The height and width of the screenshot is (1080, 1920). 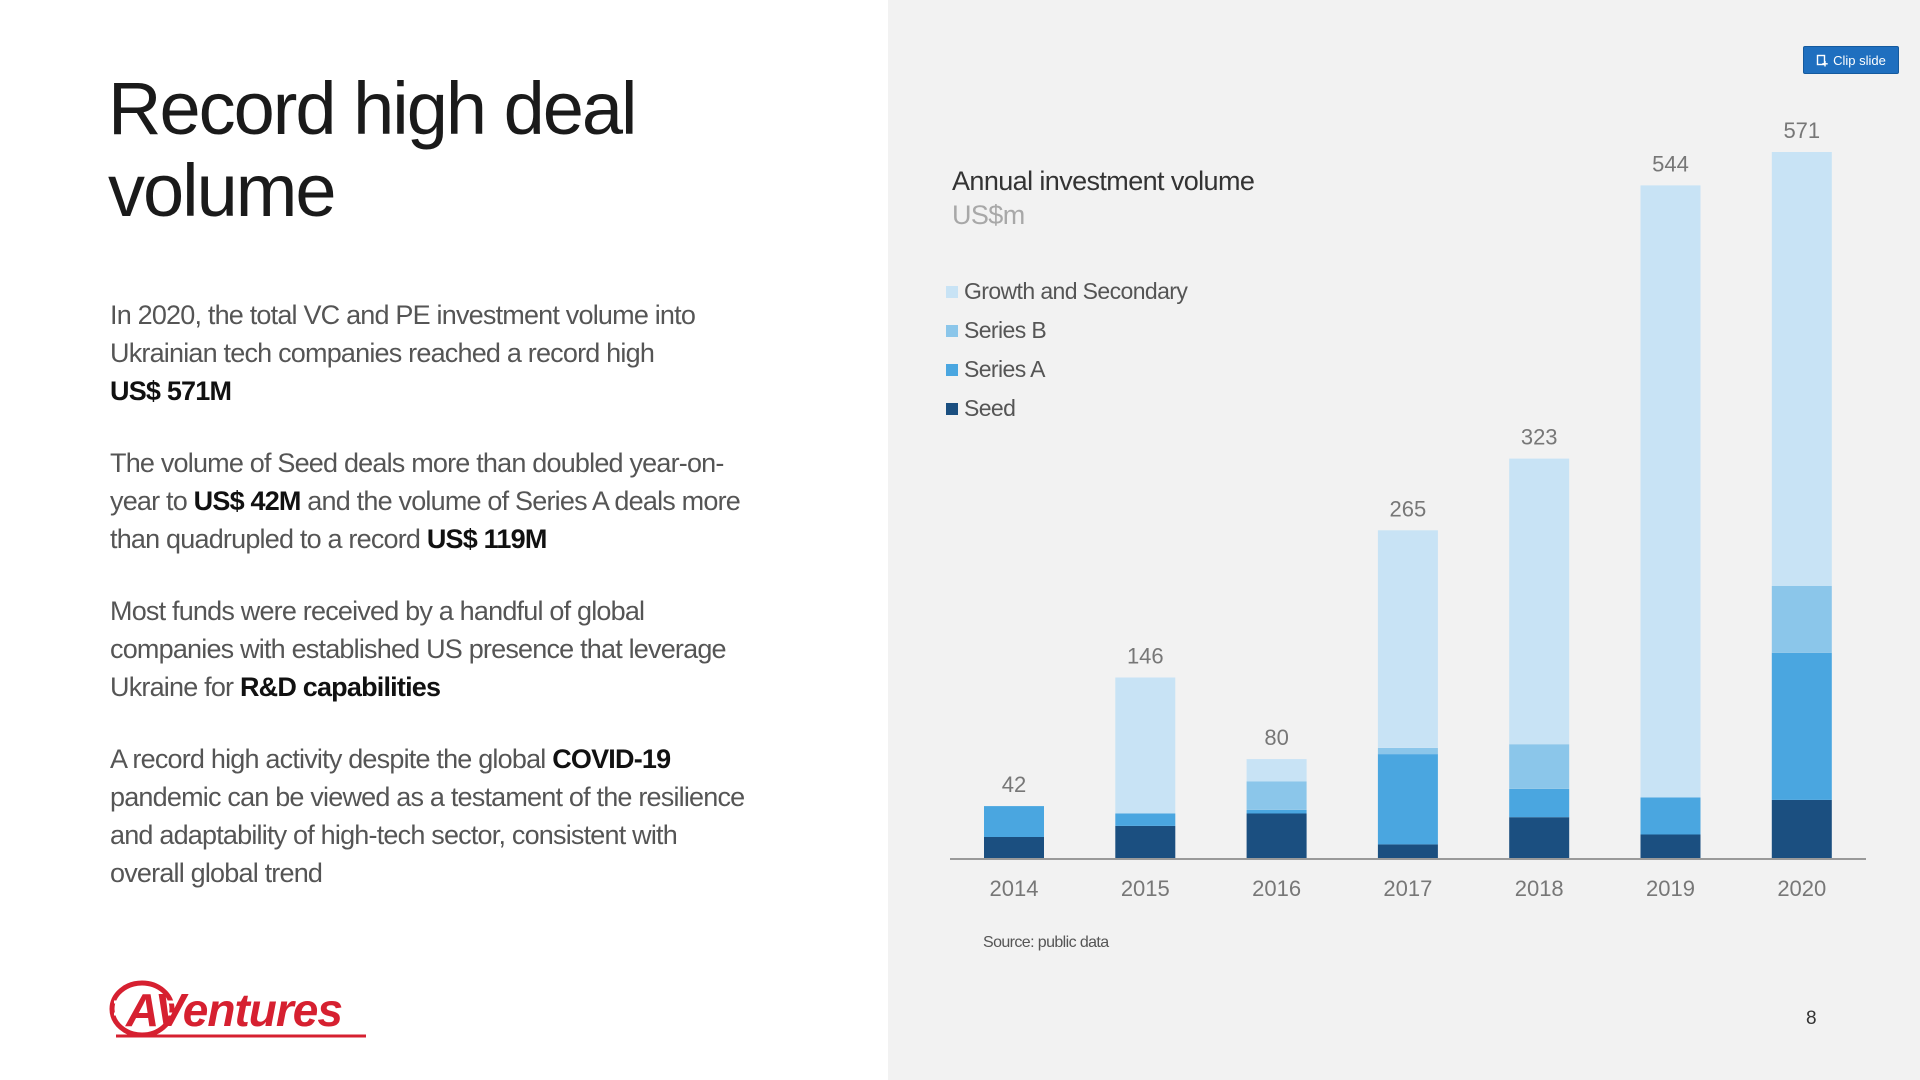 I want to click on data-label: 571, so click(x=1801, y=130).